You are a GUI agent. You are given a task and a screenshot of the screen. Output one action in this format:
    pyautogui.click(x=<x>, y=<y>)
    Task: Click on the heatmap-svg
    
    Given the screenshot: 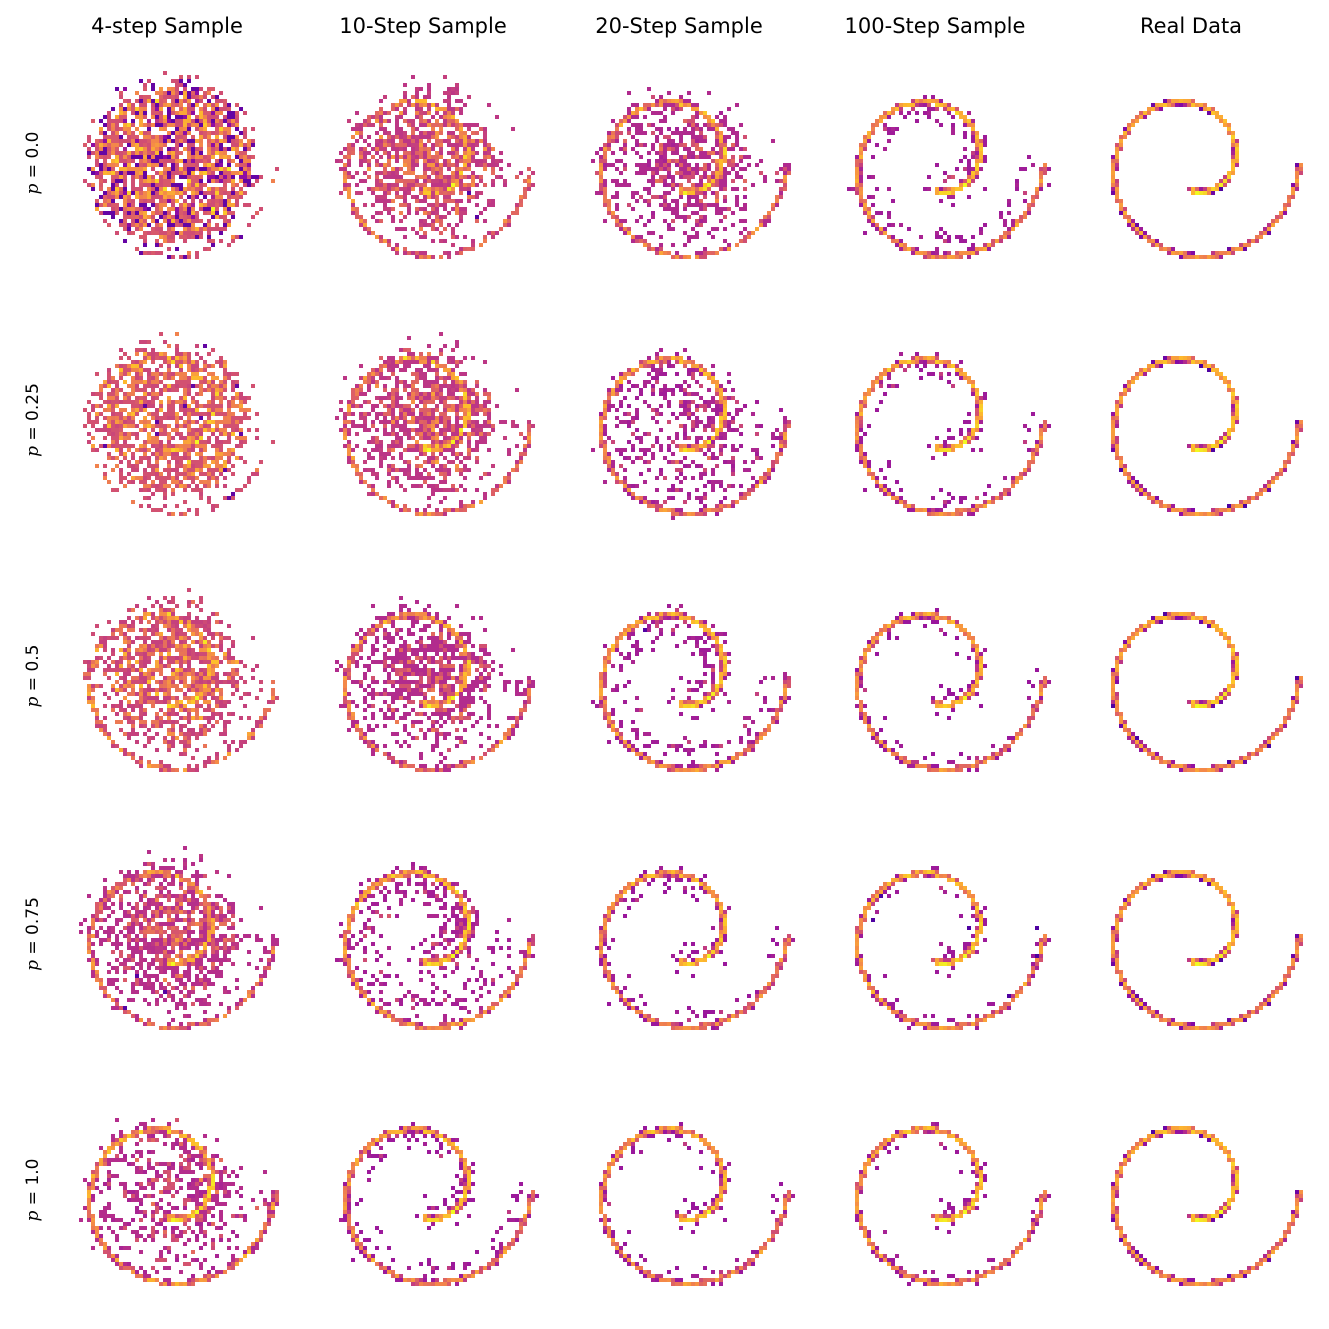 What is the action you would take?
    pyautogui.click(x=691, y=173)
    